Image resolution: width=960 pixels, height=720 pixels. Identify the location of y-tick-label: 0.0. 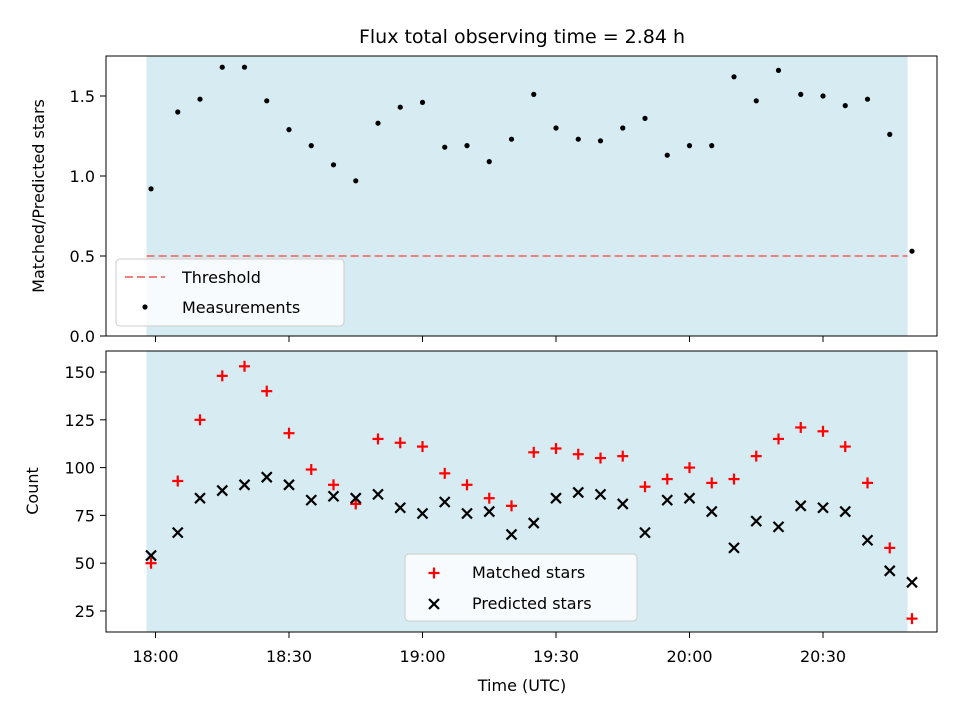
(82, 336).